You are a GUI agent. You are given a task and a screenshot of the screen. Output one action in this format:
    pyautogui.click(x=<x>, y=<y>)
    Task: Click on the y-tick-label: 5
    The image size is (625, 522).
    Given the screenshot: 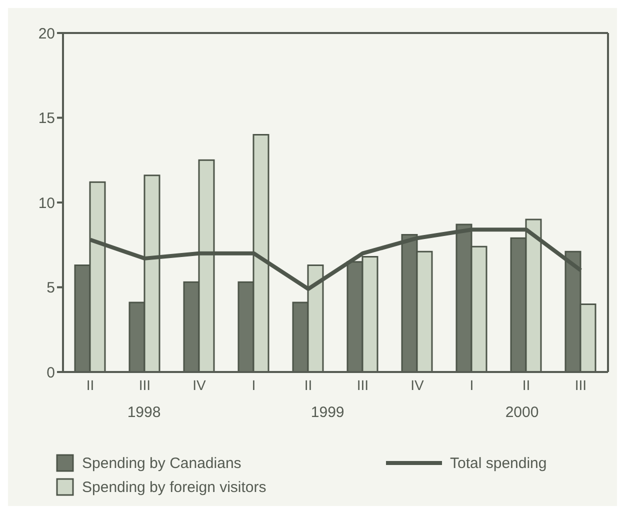 What is the action you would take?
    pyautogui.click(x=50, y=288)
    